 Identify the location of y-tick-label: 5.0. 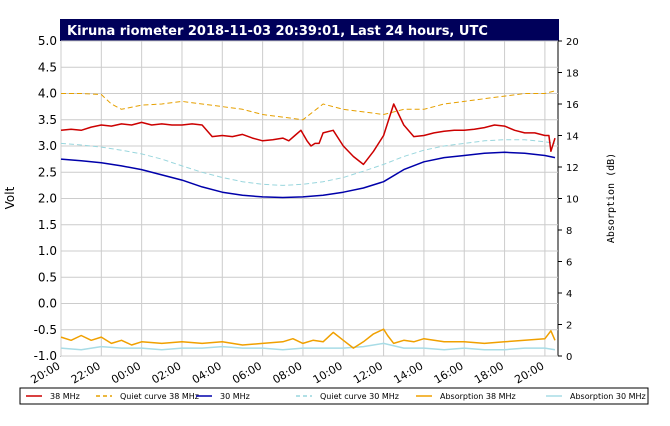
(47, 41).